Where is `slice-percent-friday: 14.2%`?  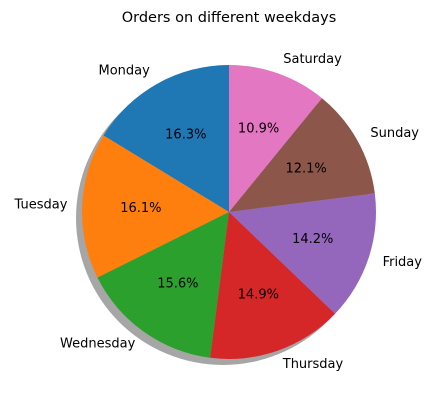
slice-percent-friday: 14.2% is located at coordinates (312, 239).